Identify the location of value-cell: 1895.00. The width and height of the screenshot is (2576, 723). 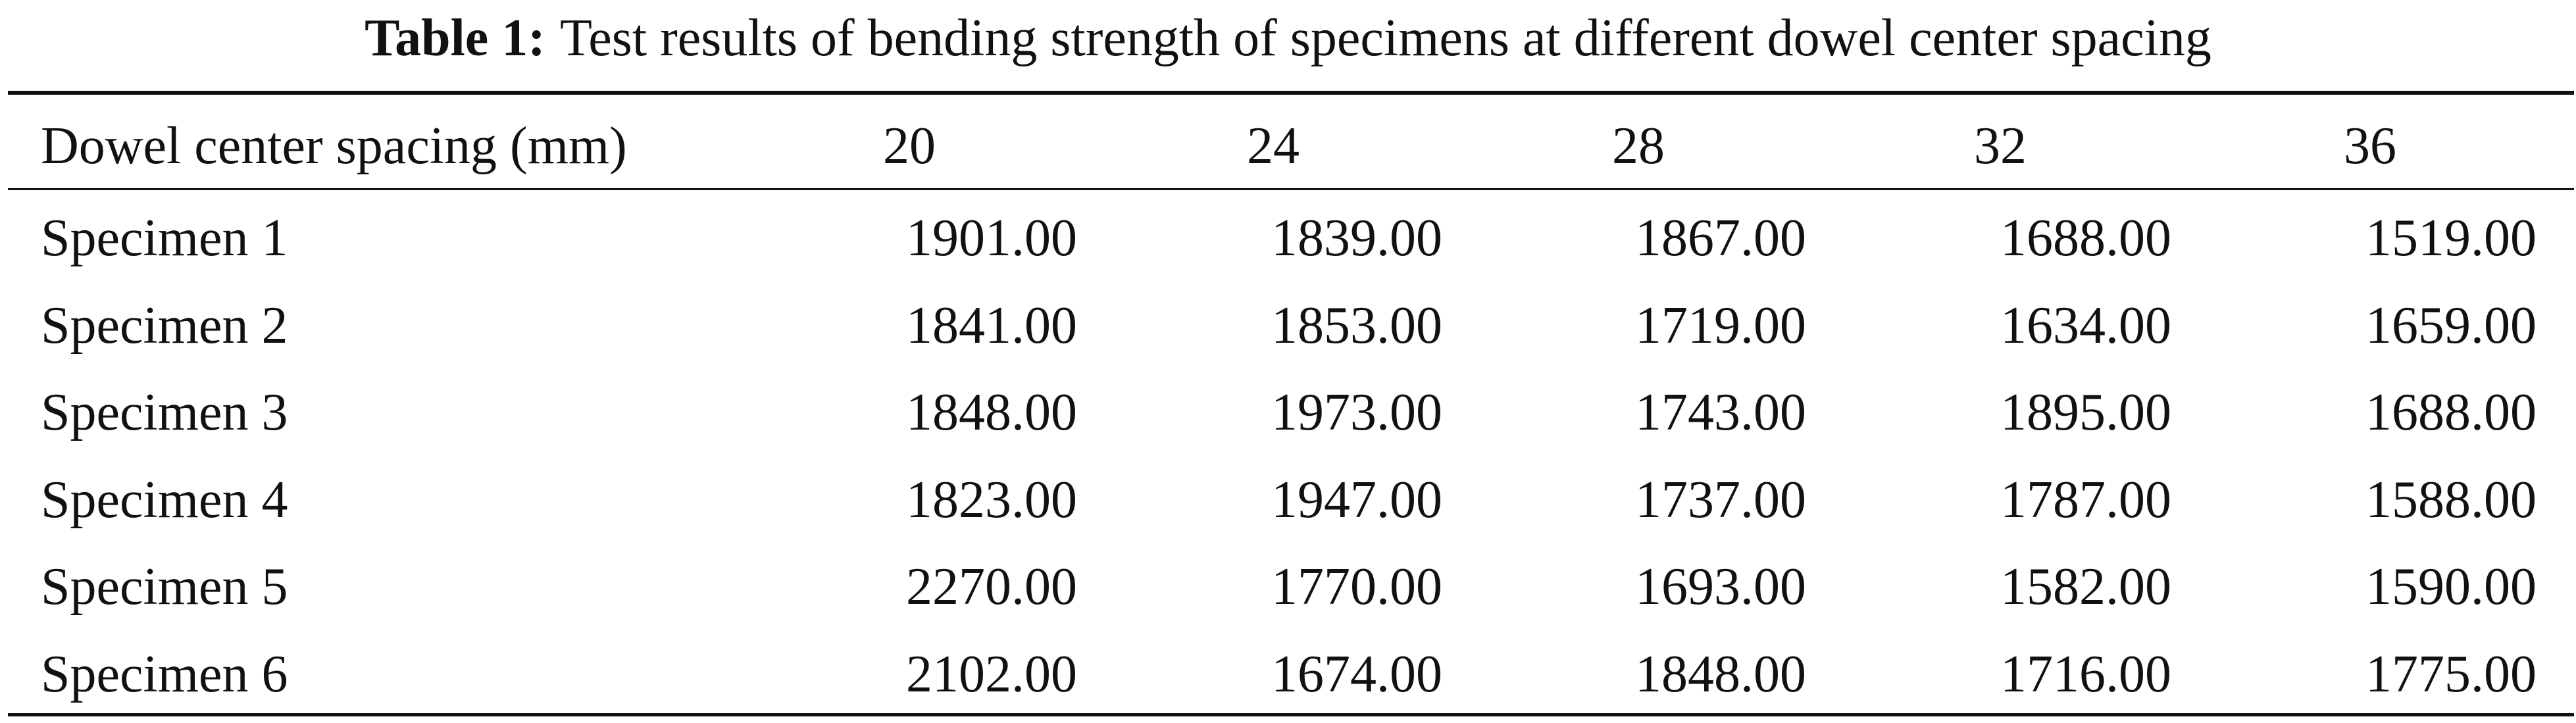
(2085, 413).